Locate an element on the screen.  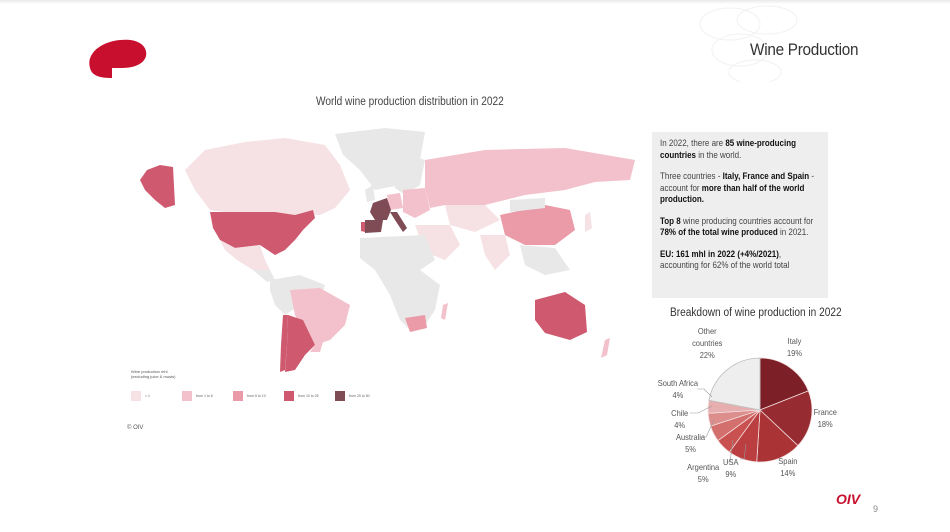
pie-chart is located at coordinates (760, 410).